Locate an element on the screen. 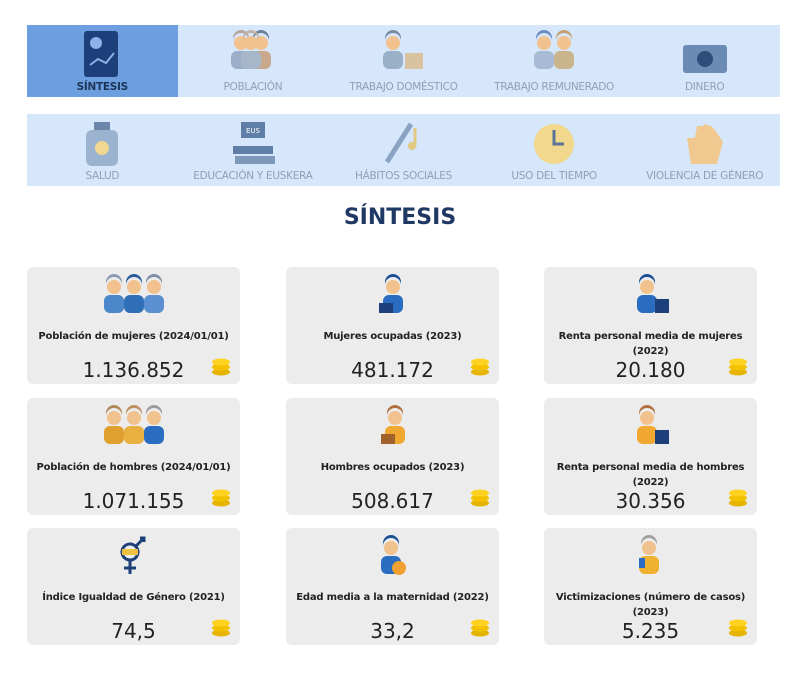  card-label: Renta personal media de mujeres (2022) is located at coordinates (650, 344).